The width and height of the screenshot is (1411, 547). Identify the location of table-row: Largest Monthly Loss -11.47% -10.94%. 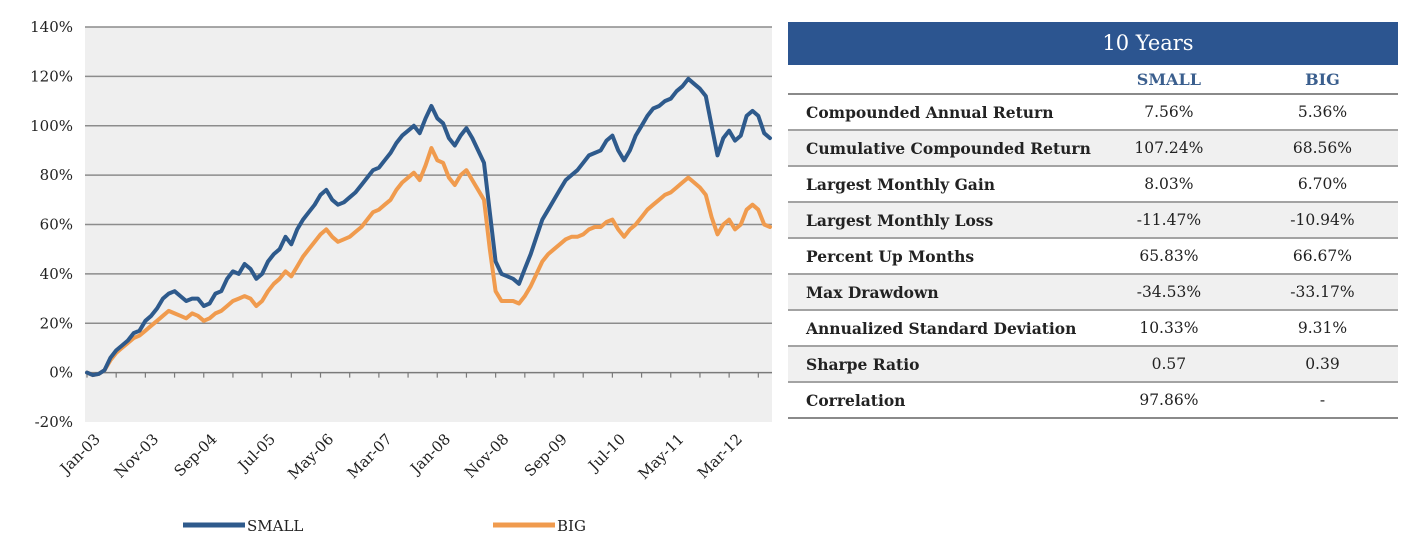
(1093, 220).